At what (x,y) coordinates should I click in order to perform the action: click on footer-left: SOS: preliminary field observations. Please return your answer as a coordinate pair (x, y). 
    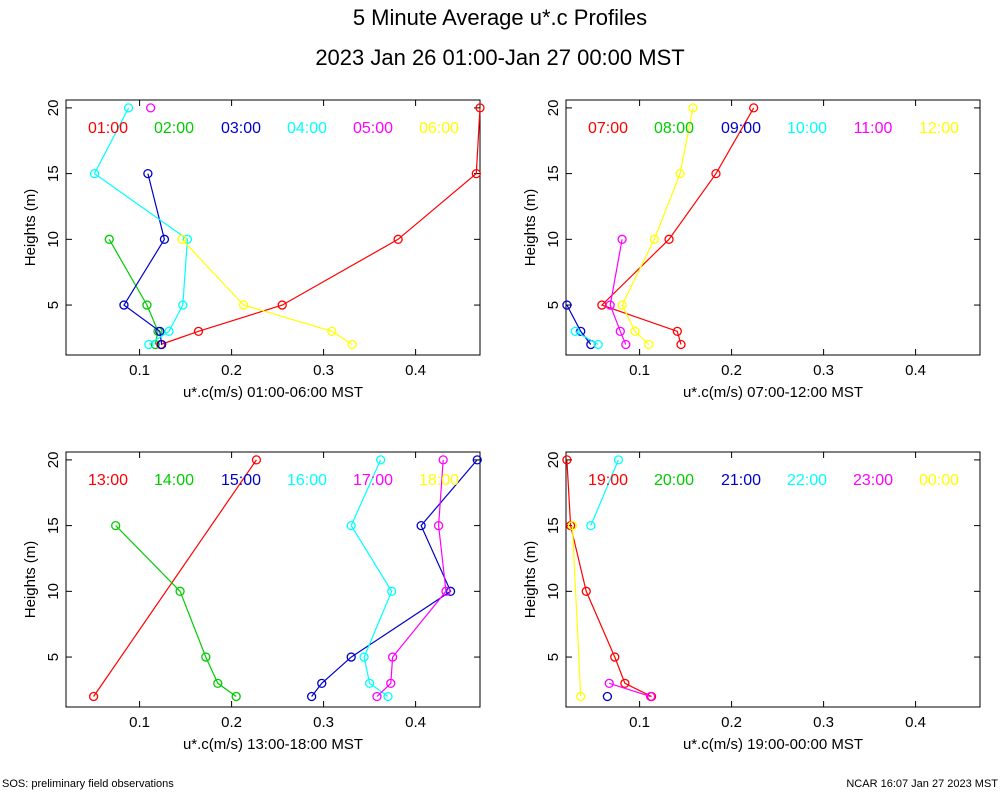
    Looking at the image, I should click on (88, 784).